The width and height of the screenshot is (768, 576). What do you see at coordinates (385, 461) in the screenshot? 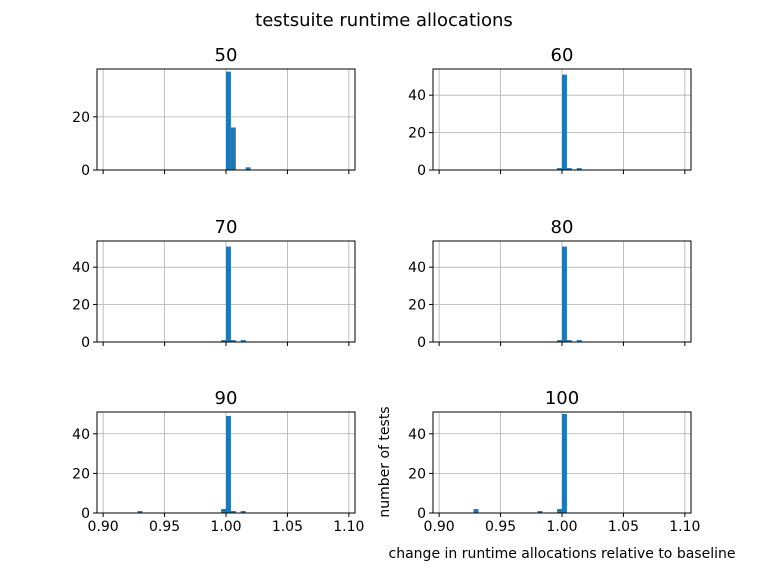
I see `y-axis-label: number of tests` at bounding box center [385, 461].